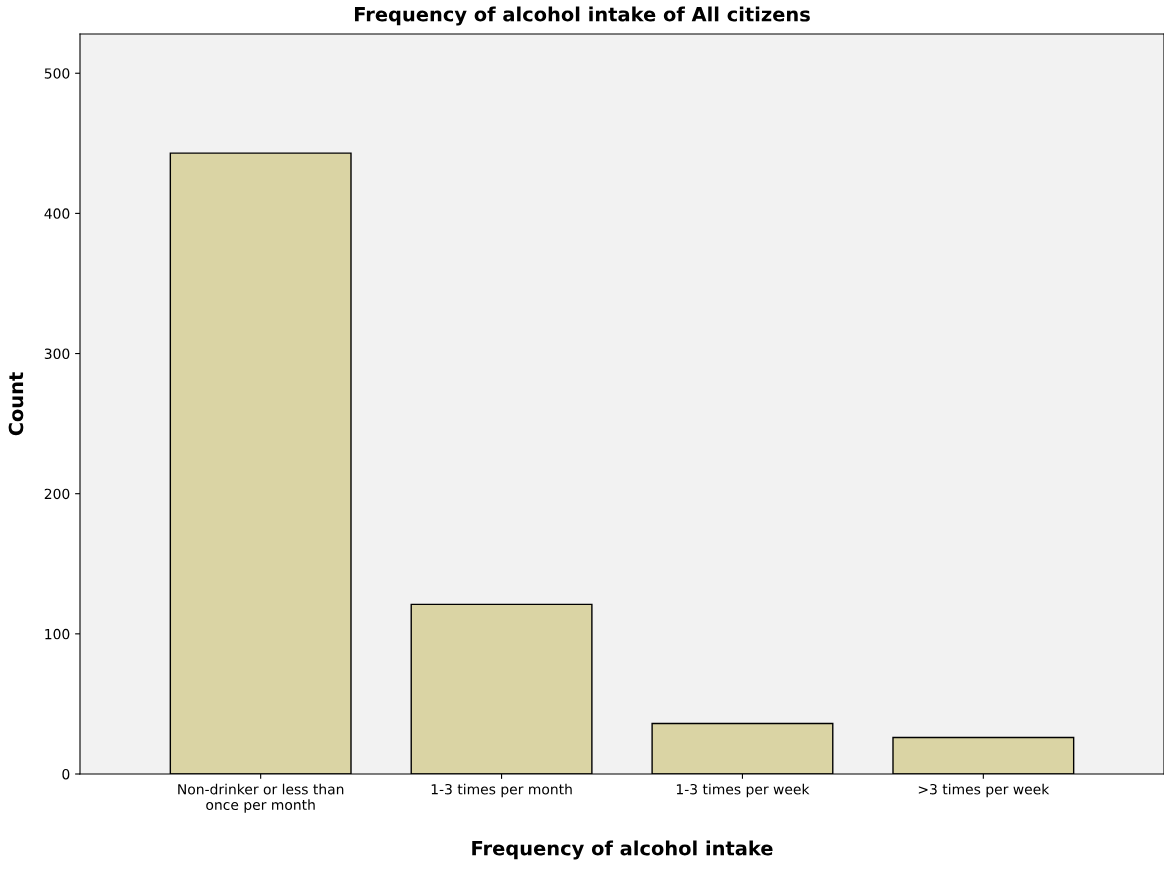 This screenshot has width=1164, height=883. What do you see at coordinates (16, 404) in the screenshot?
I see `y-axis-title: Count` at bounding box center [16, 404].